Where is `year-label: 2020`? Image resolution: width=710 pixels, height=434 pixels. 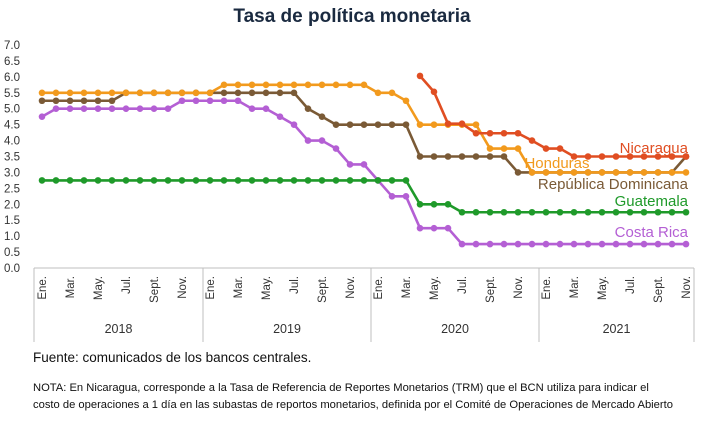
year-label: 2020 is located at coordinates (455, 329).